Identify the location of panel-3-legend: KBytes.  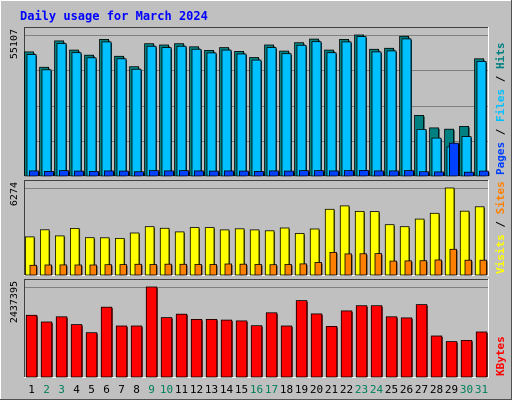
(500, 356).